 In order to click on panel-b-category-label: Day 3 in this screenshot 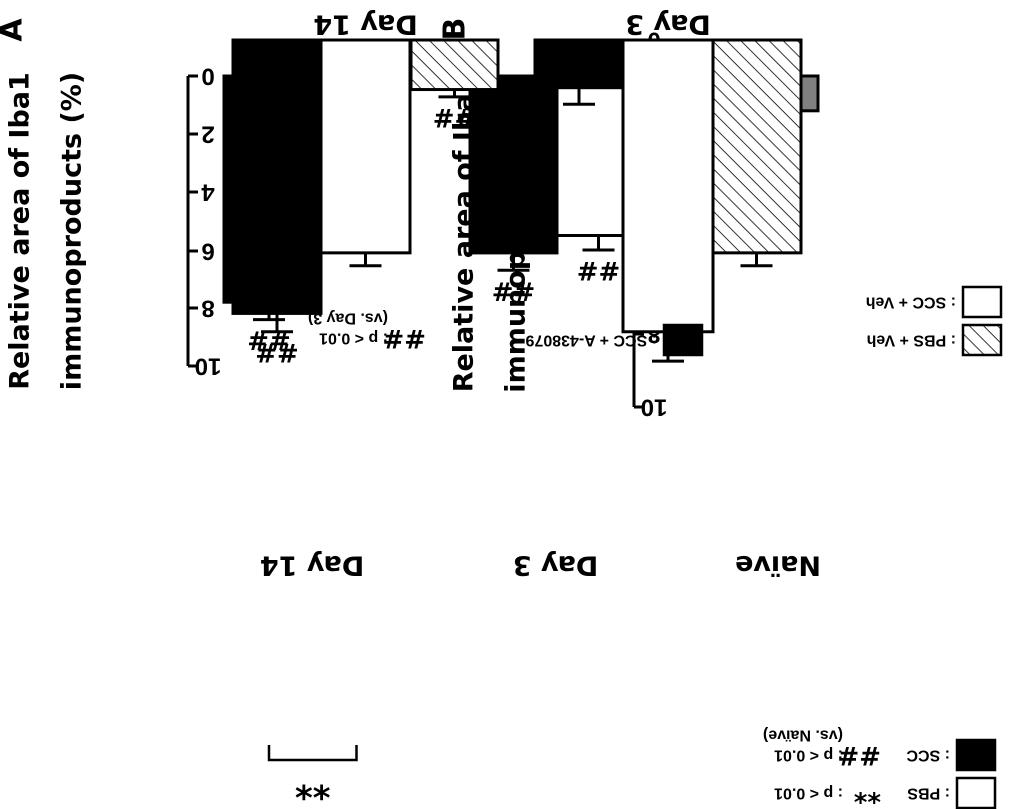, I will do `click(668, 24)`.